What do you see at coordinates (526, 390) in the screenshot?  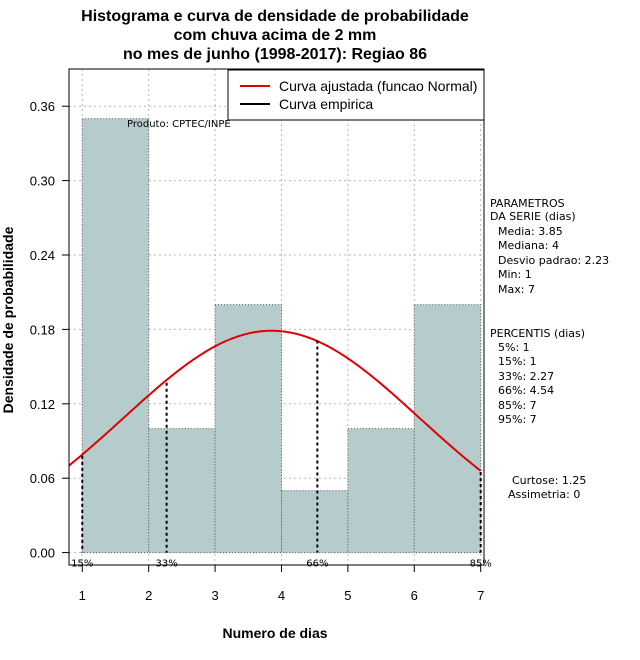 I see `percentil-66: 66%: 4.54` at bounding box center [526, 390].